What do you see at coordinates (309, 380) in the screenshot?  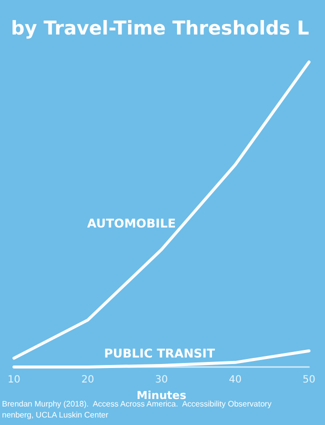 I see `x-tick-label: 50` at bounding box center [309, 380].